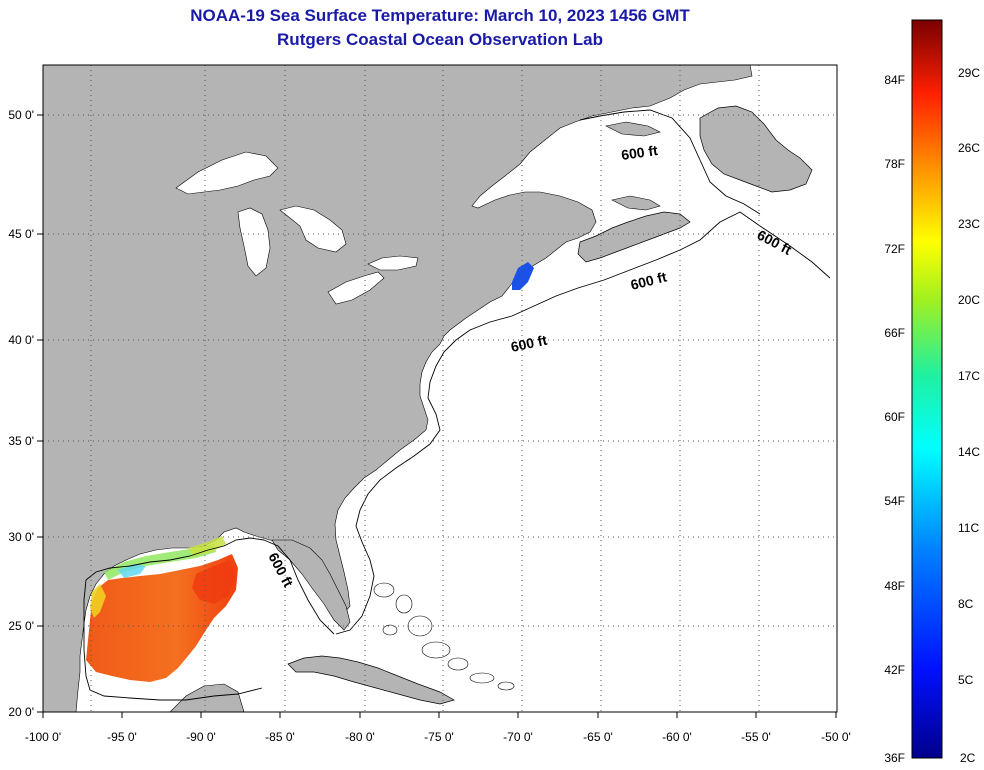 The height and width of the screenshot is (770, 984). Describe the element at coordinates (227, 173) in the screenshot. I see `lake-superior` at that location.